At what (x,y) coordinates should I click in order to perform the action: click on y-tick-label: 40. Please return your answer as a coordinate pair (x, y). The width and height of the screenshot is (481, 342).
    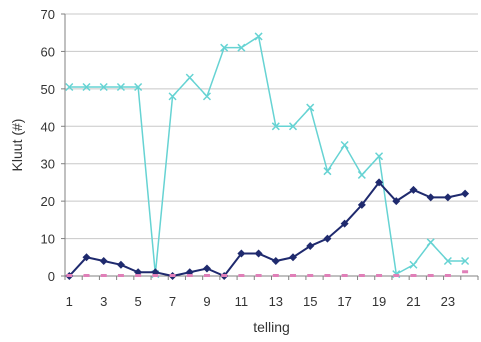
    Looking at the image, I should click on (48, 126).